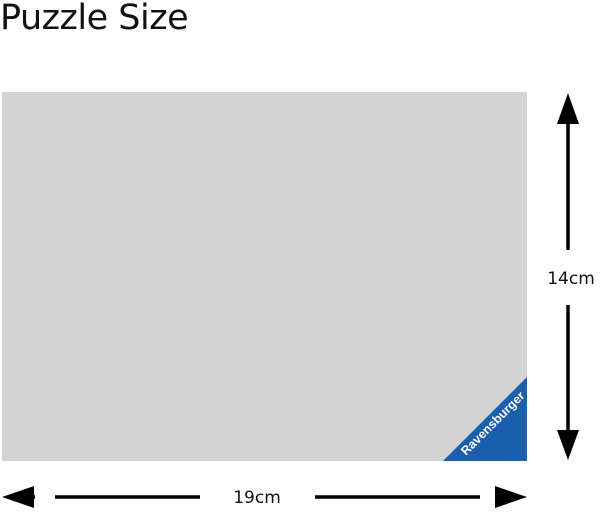 The image size is (600, 516). Describe the element at coordinates (568, 108) in the screenshot. I see `arrow-up-icon` at that location.